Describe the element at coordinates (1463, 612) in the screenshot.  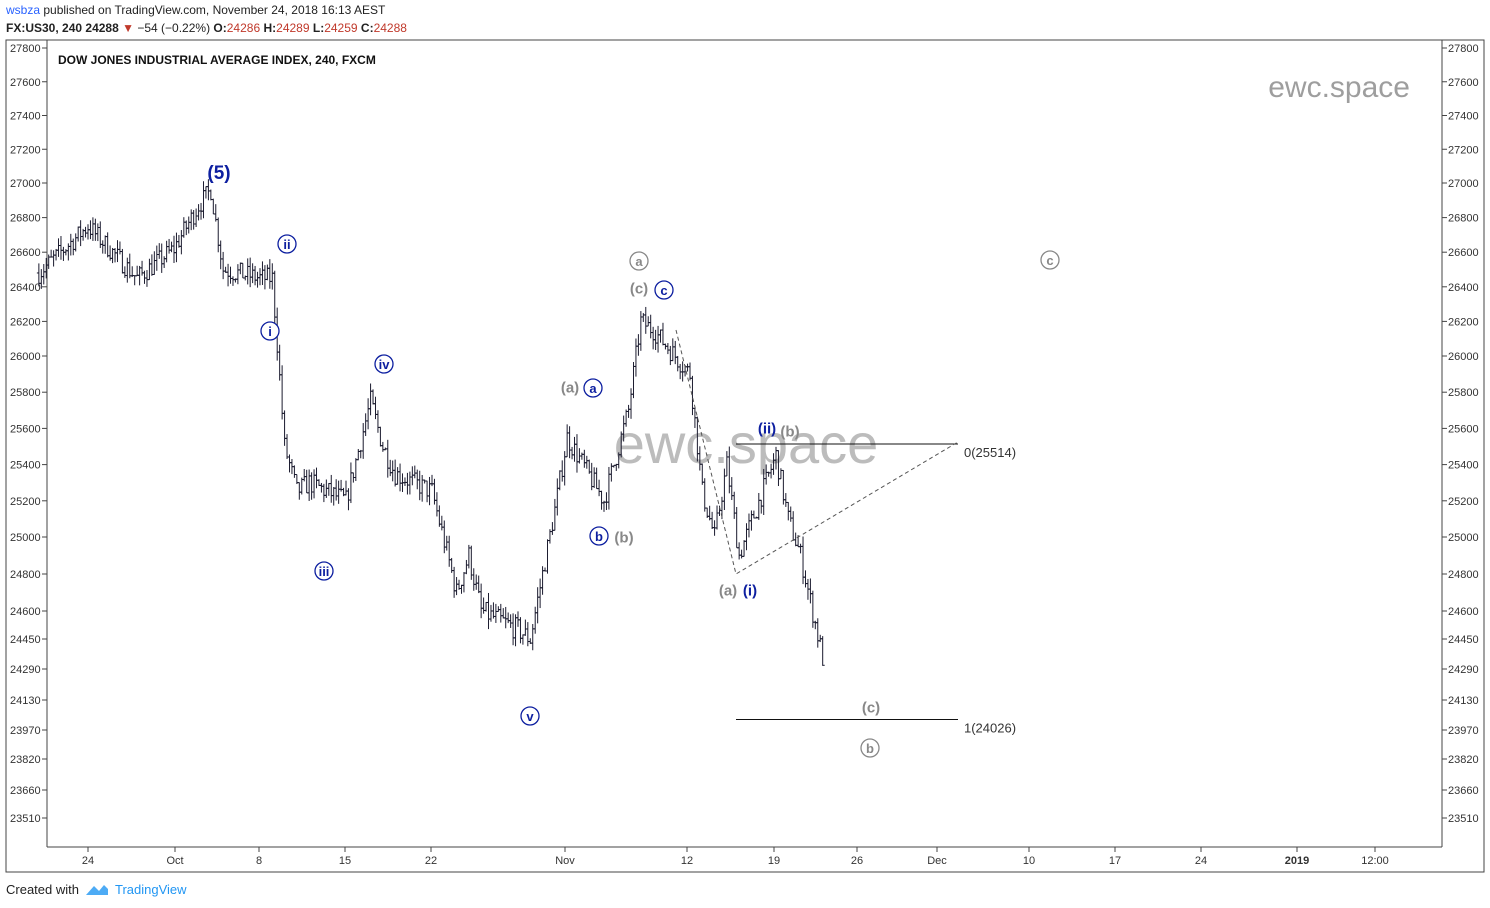
I see `y-tick-label-right: 24600` at that location.